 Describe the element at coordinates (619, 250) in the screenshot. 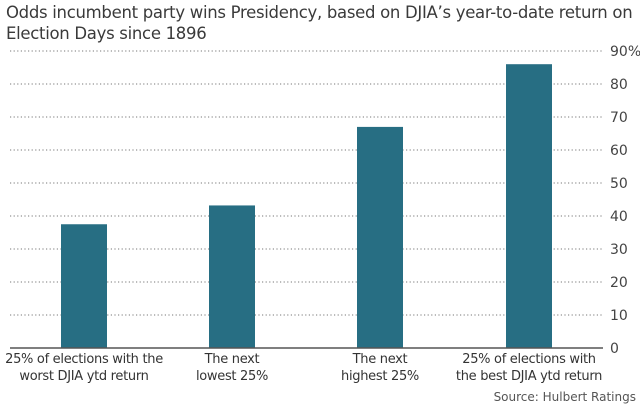

I see `y-tick-label: 30` at that location.